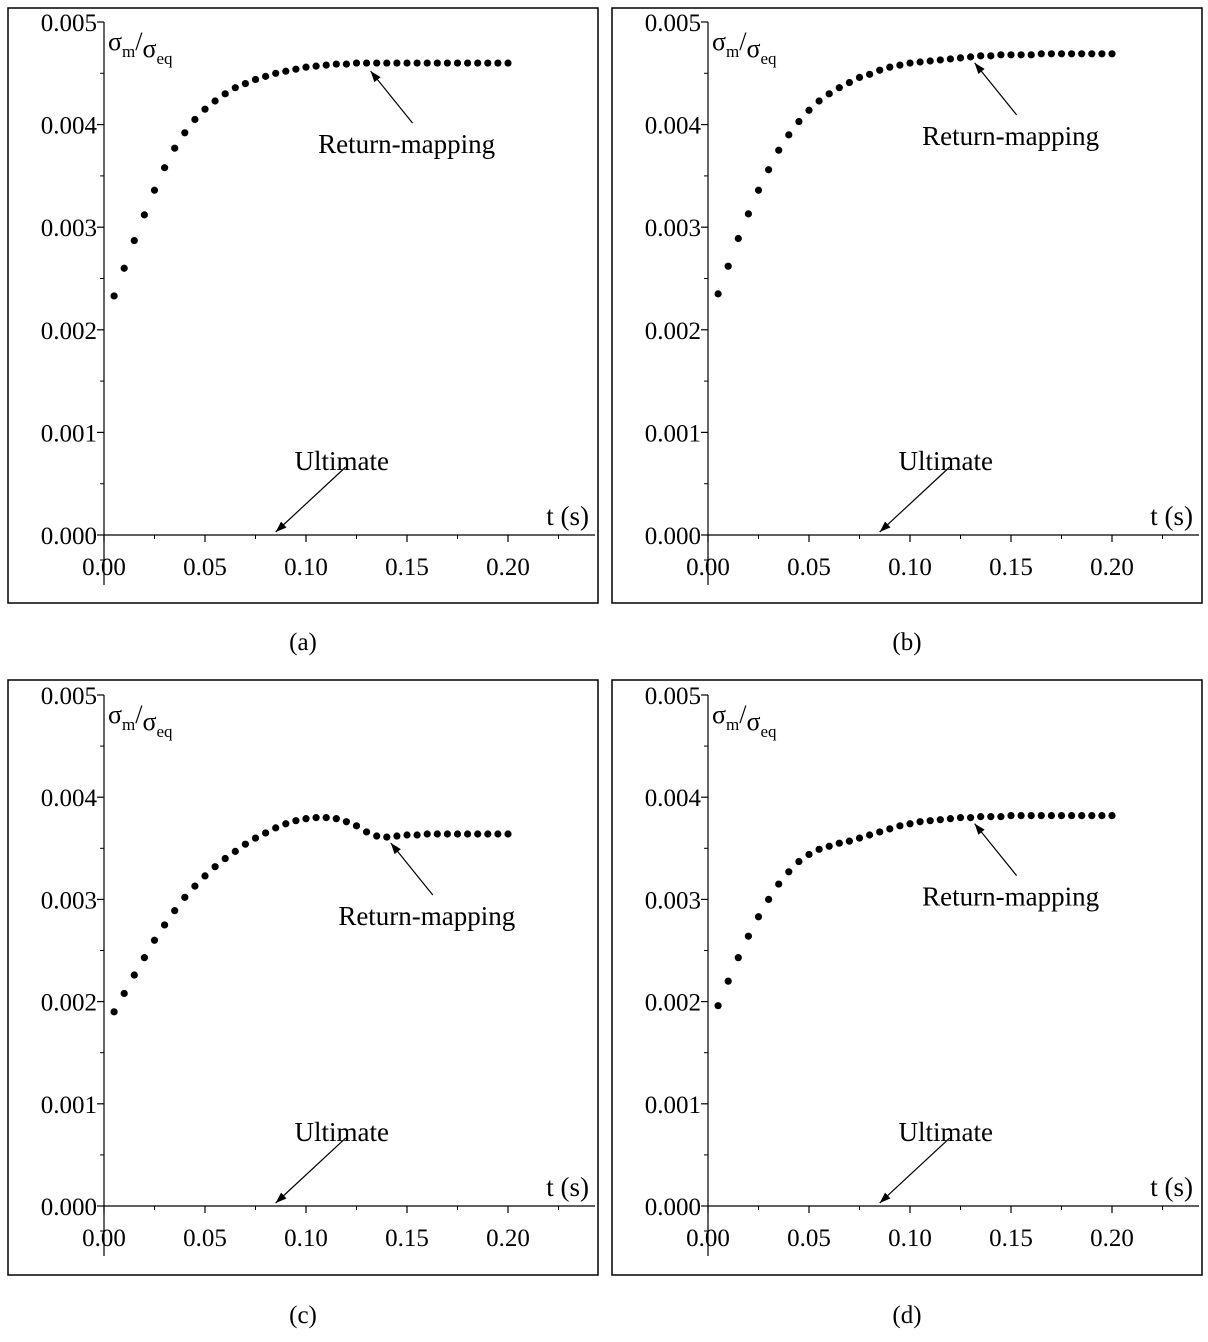  Describe the element at coordinates (303, 1315) in the screenshot. I see `panel-caption: (c)` at that location.